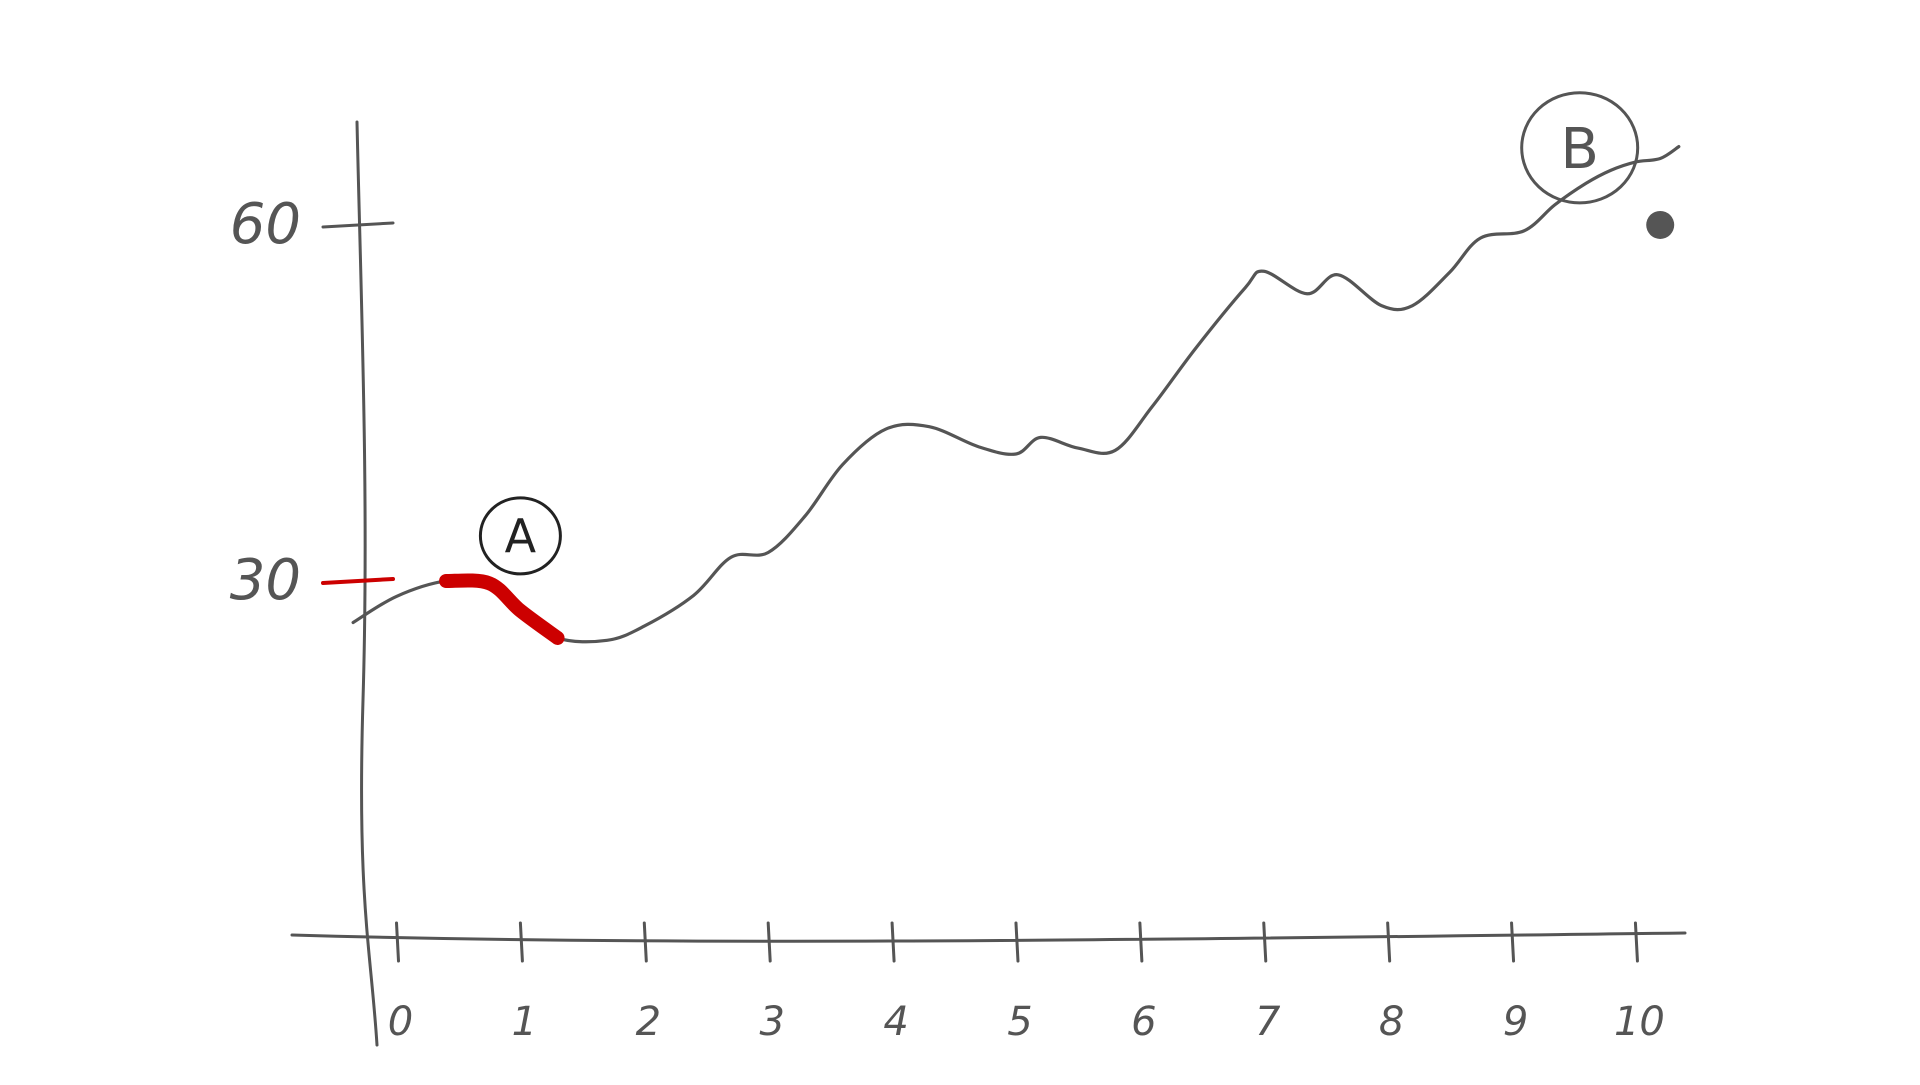 This screenshot has width=1920, height=1085. Describe the element at coordinates (771, 1022) in the screenshot. I see `x-tick-label: 3` at that location.